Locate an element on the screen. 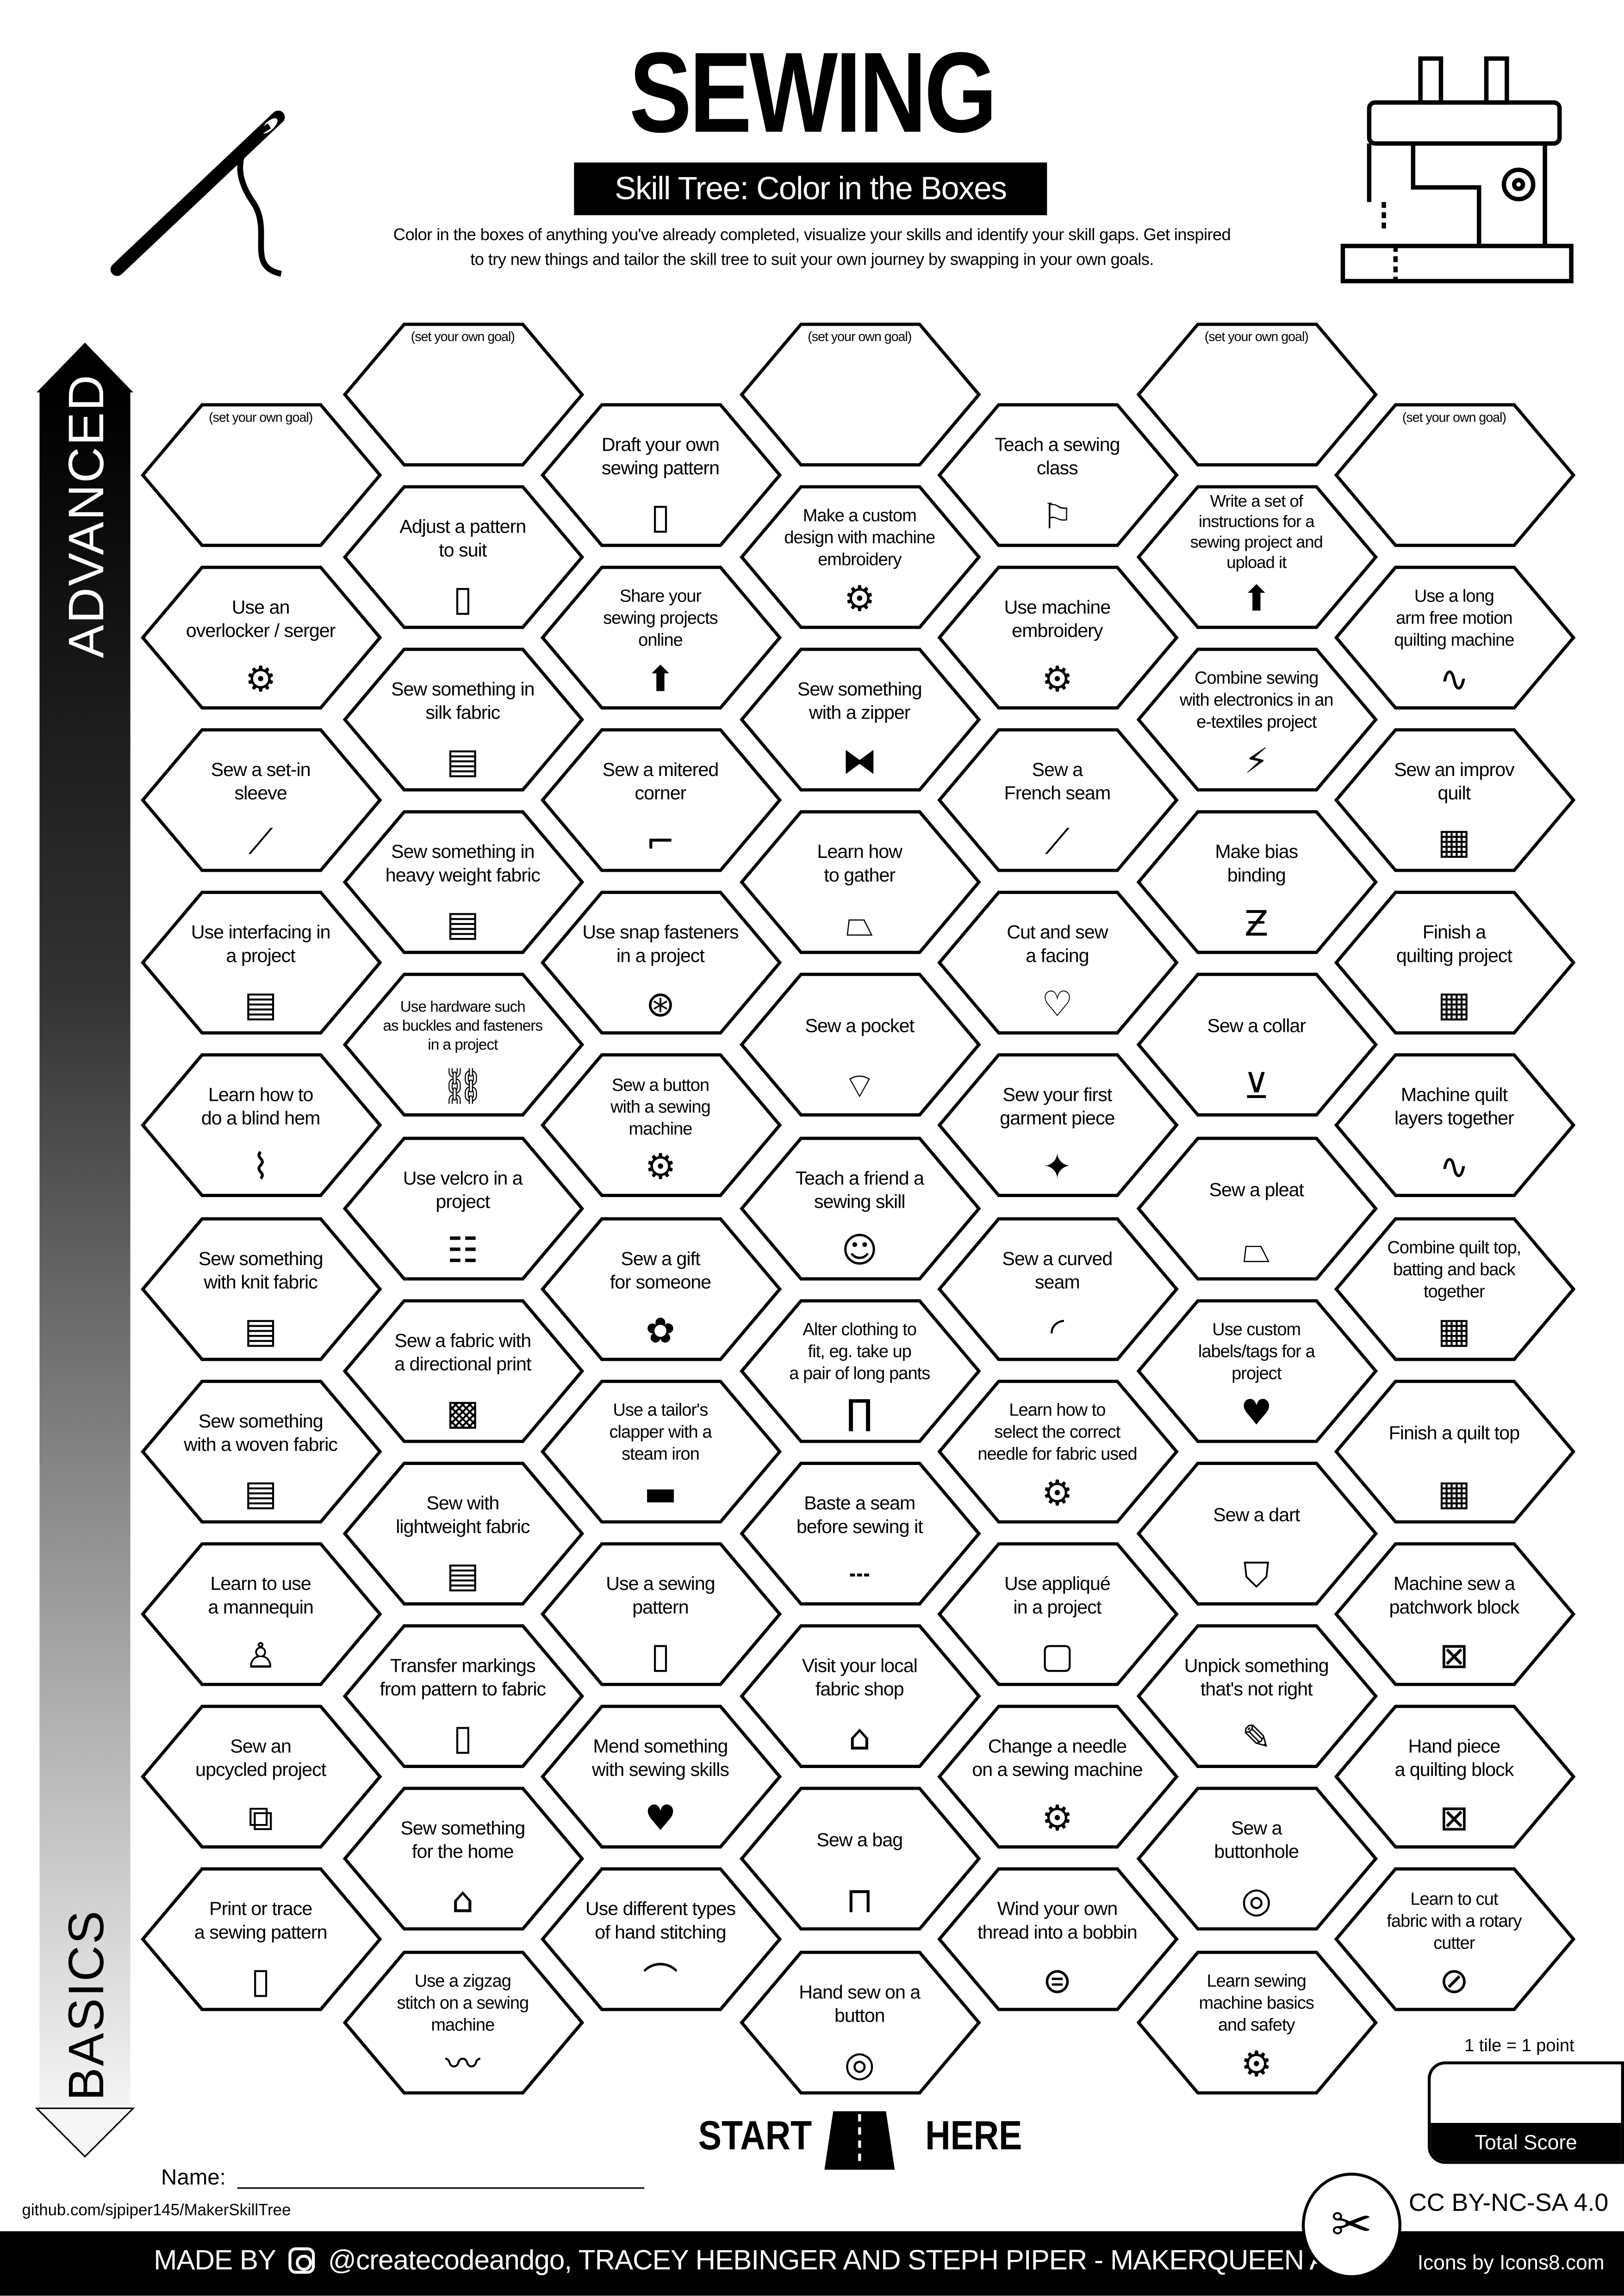  skill-tile: Sew an upcycled project ⧉ is located at coordinates (261, 1777).